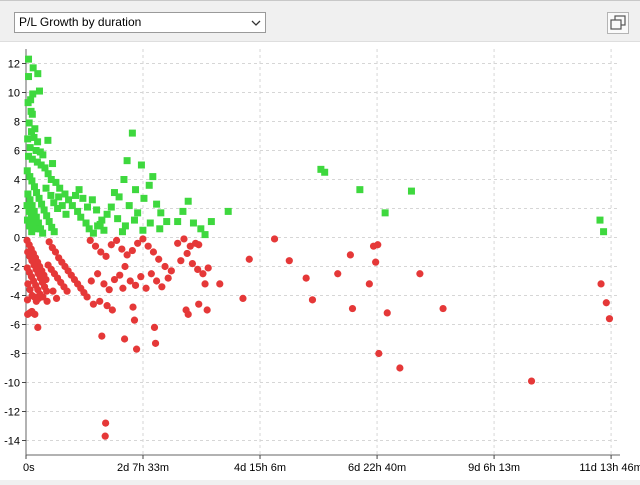  I want to click on y-tick-label: 4, so click(17, 181).